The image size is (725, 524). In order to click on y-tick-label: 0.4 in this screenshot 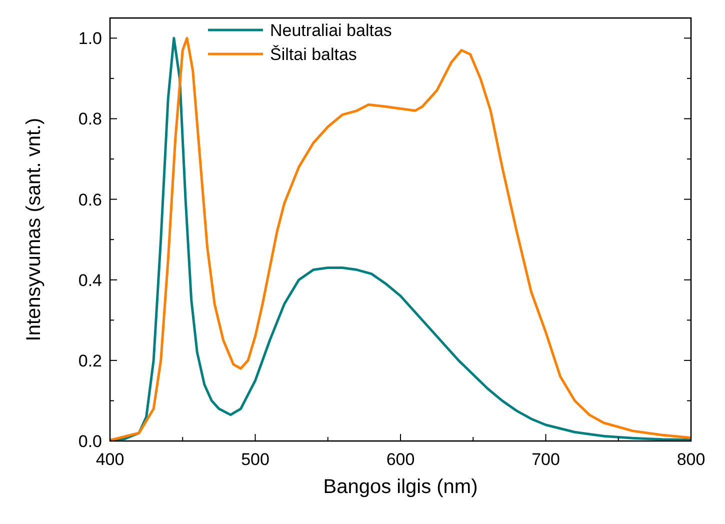, I will do `click(90, 280)`.